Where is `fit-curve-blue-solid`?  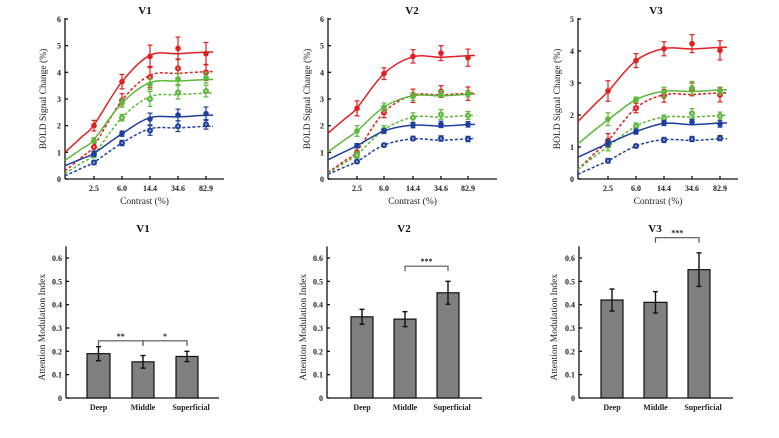
fit-curve-blue-solid is located at coordinates (652, 140).